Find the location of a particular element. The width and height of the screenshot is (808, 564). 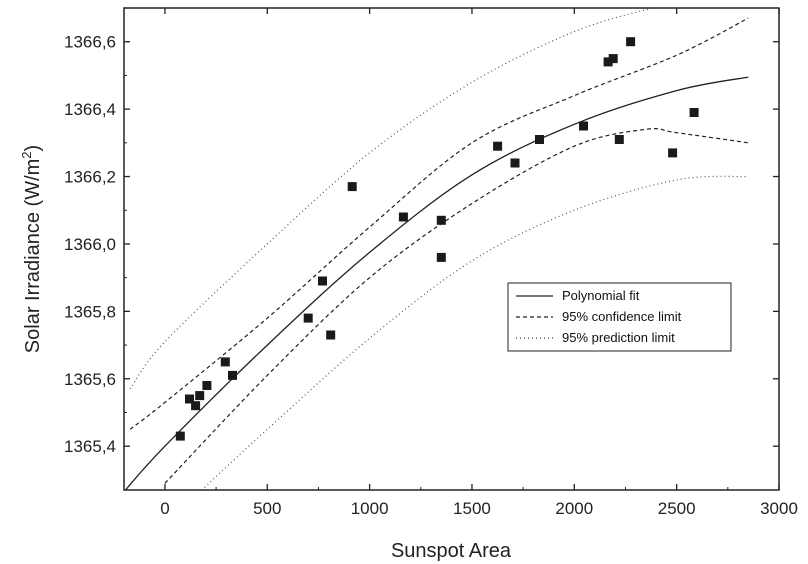

y-axis-title: Solar Irradiance (W/m2) is located at coordinates (31, 249).